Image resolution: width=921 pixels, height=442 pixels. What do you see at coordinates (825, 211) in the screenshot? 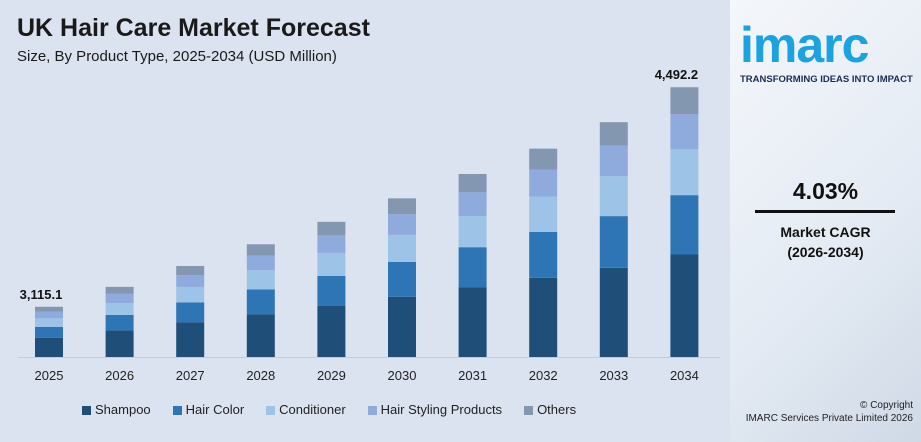
I see `cagr-divider` at bounding box center [825, 211].